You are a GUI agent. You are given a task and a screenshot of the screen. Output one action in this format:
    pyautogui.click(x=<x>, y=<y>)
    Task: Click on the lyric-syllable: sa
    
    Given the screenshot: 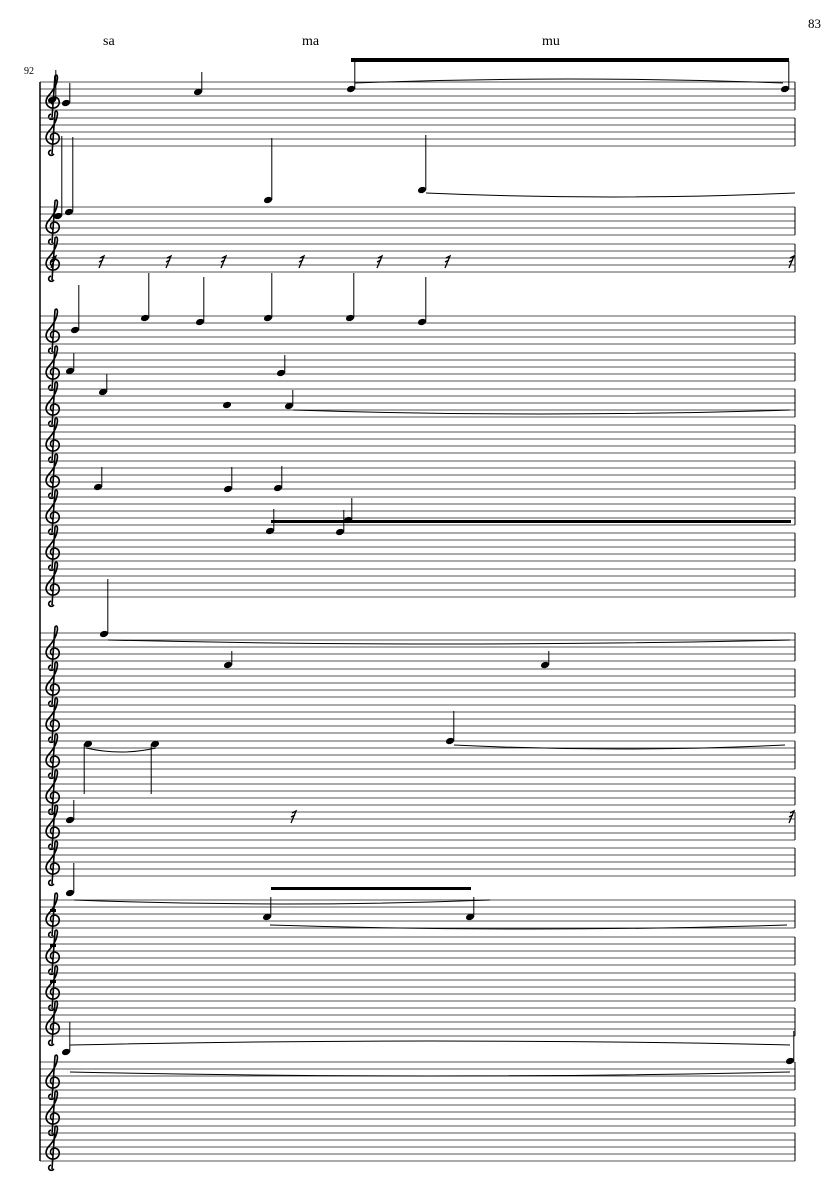 What is the action you would take?
    pyautogui.click(x=109, y=41)
    